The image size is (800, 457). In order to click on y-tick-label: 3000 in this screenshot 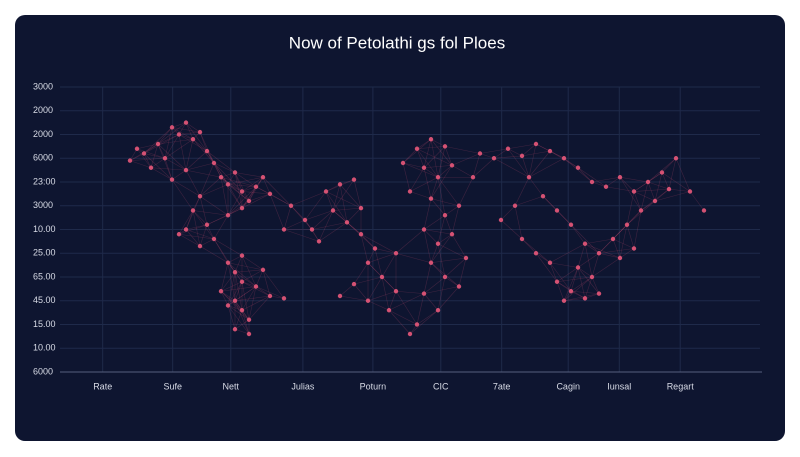, I will do `click(43, 205)`.